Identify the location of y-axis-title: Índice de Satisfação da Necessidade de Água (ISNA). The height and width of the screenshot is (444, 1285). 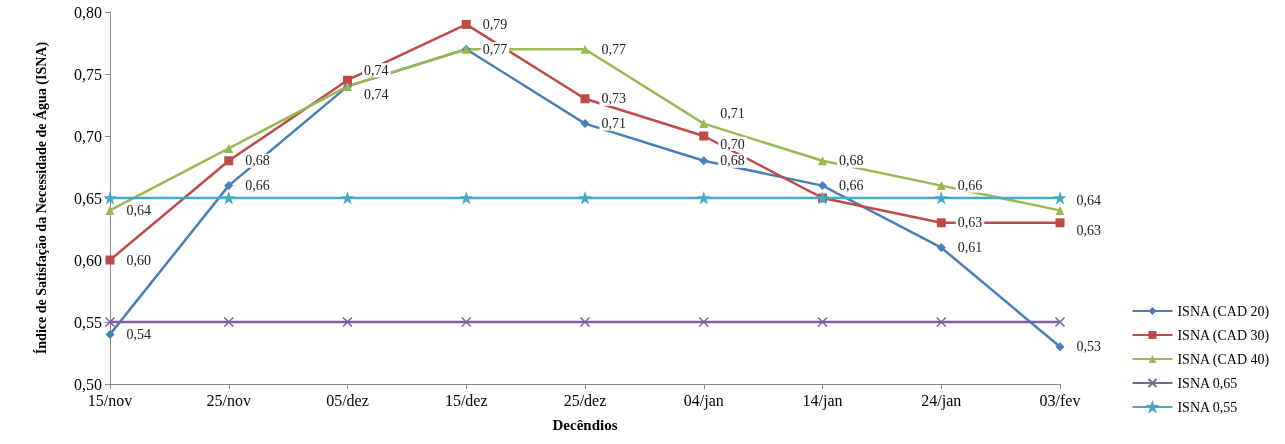
(41, 198).